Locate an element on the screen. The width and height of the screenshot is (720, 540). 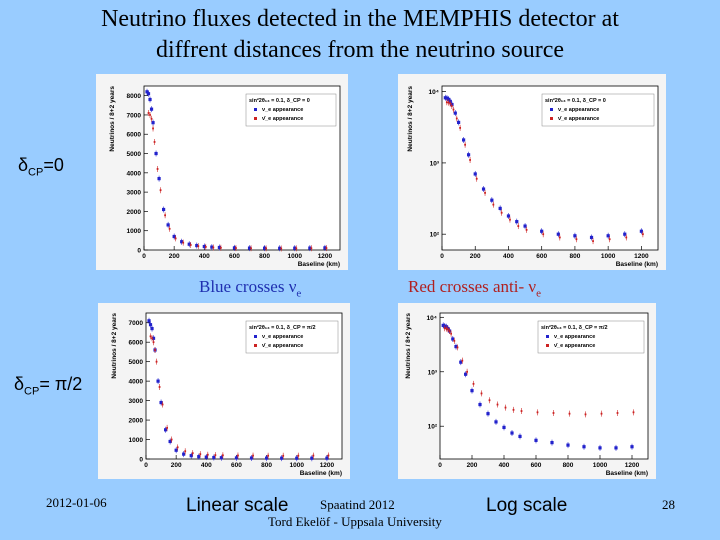
y-tick-label: 10² is located at coordinates (433, 427).